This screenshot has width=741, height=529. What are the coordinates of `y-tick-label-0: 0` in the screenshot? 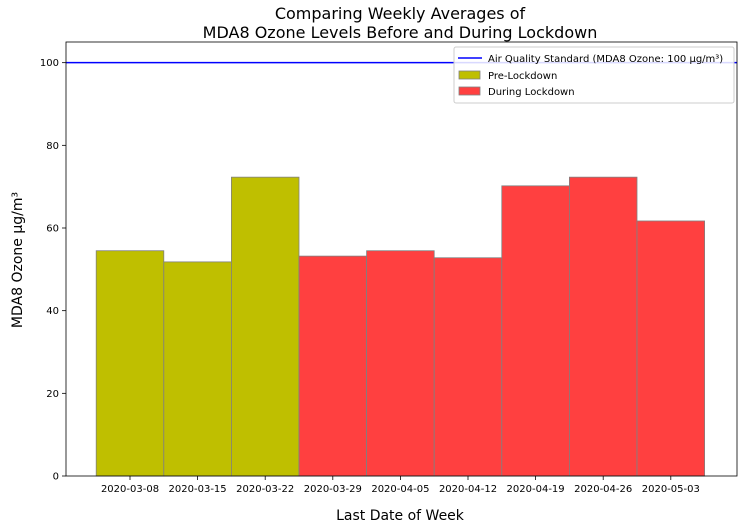 It's located at (56, 477).